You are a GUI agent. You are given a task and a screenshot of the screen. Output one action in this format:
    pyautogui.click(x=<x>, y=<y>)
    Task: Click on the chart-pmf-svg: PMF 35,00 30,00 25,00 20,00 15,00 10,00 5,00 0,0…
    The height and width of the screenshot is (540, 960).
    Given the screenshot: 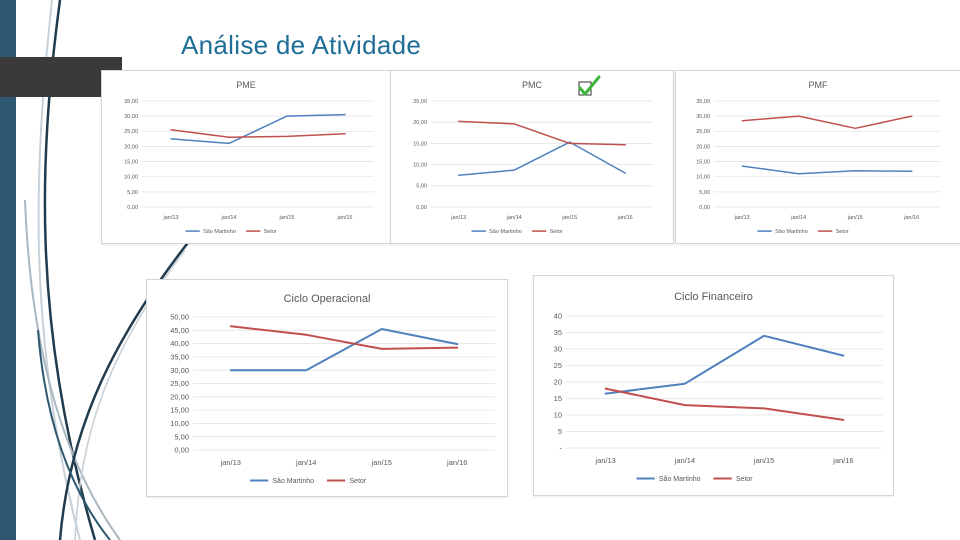 What is the action you would take?
    pyautogui.click(x=818, y=157)
    